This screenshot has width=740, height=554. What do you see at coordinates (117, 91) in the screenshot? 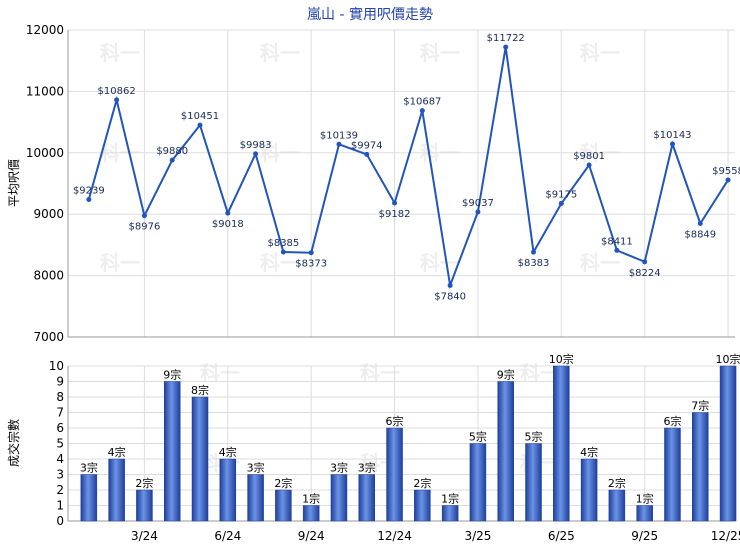
I see `line-data-label: $10862` at bounding box center [117, 91].